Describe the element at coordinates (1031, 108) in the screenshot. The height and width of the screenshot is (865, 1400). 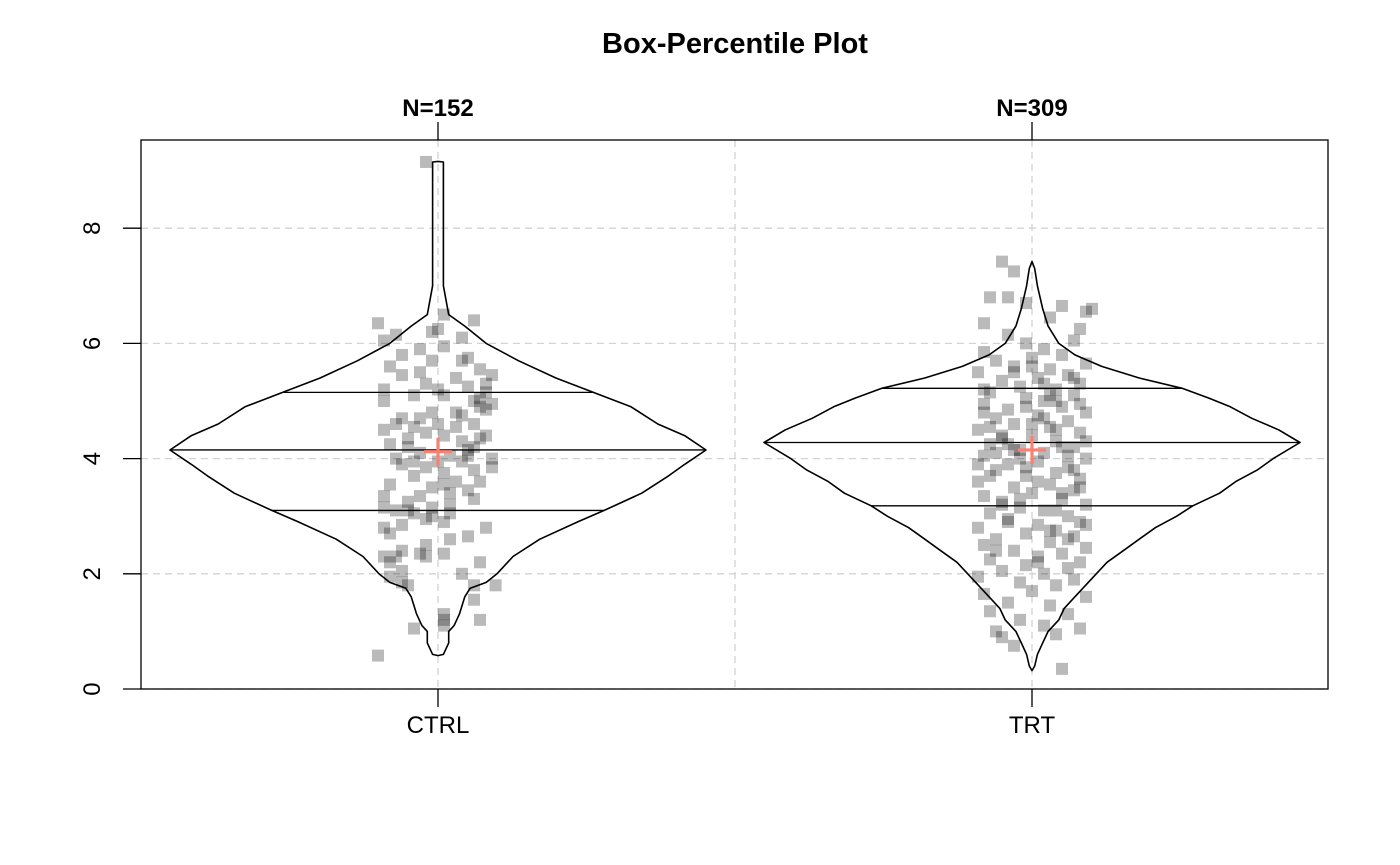
I see `group-n-label: N=309` at that location.